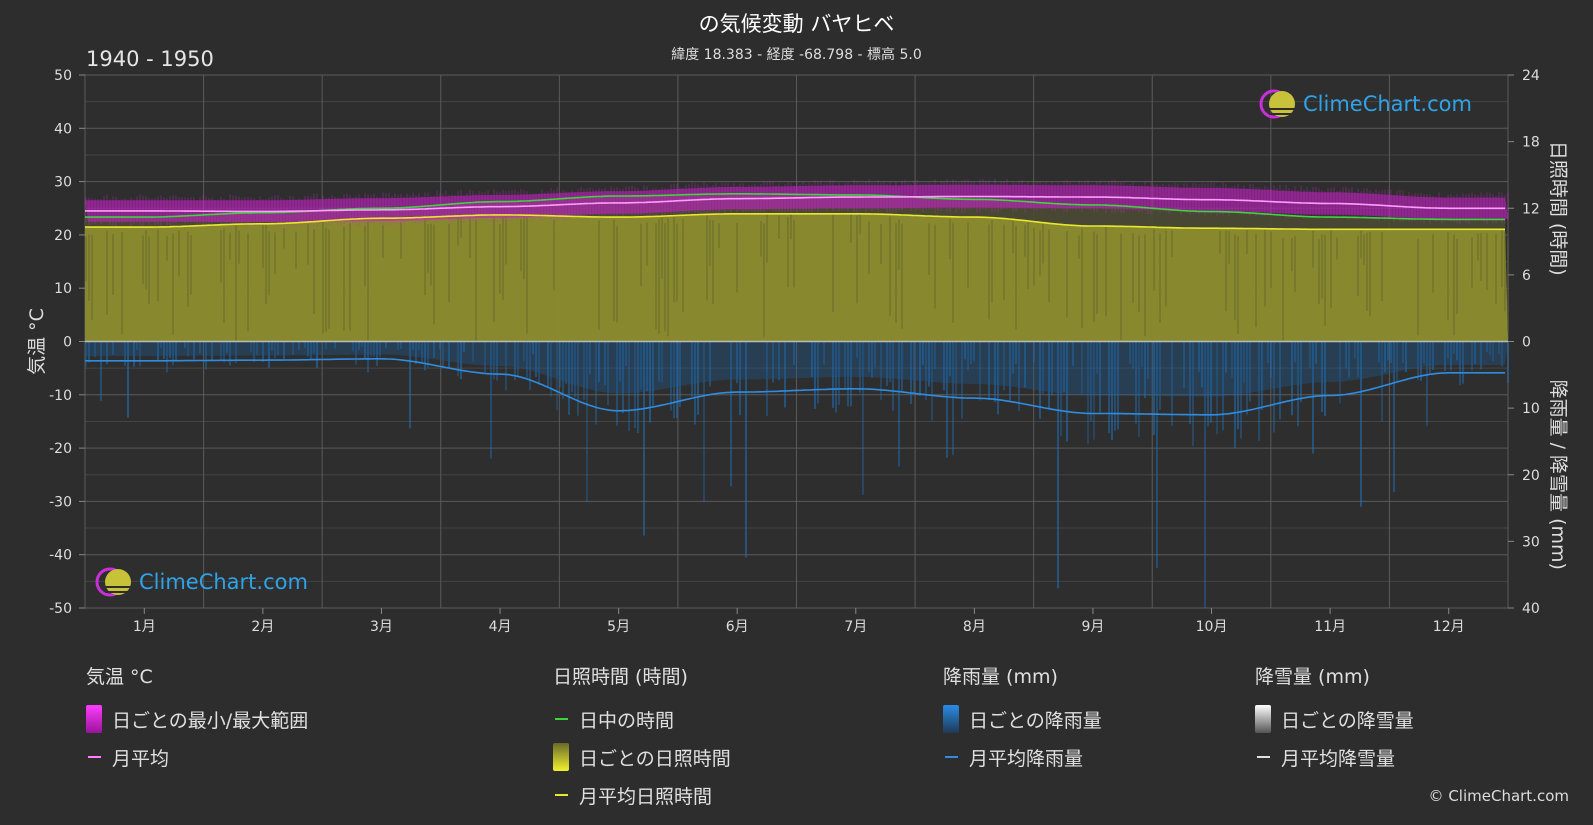 The width and height of the screenshot is (1593, 825). What do you see at coordinates (1531, 542) in the screenshot?
I see `y-right-bottom-tick-label: 30` at bounding box center [1531, 542].